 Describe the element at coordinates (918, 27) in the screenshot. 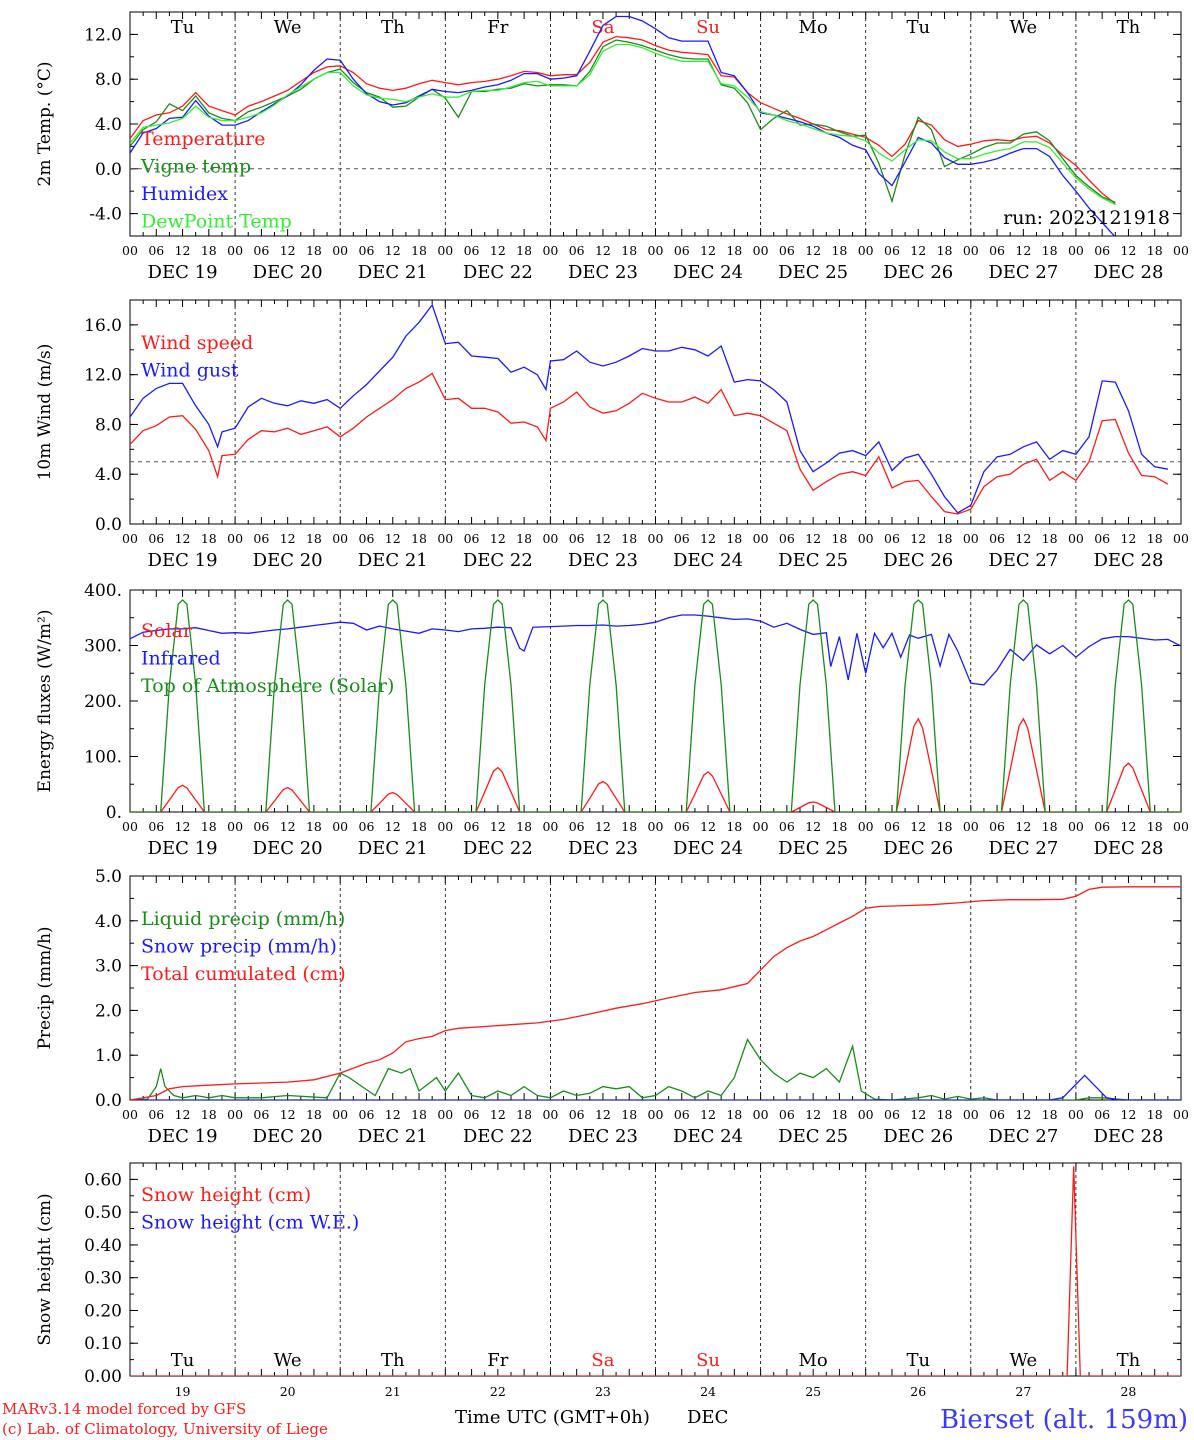

I see `weekday-label: Tu` at that location.